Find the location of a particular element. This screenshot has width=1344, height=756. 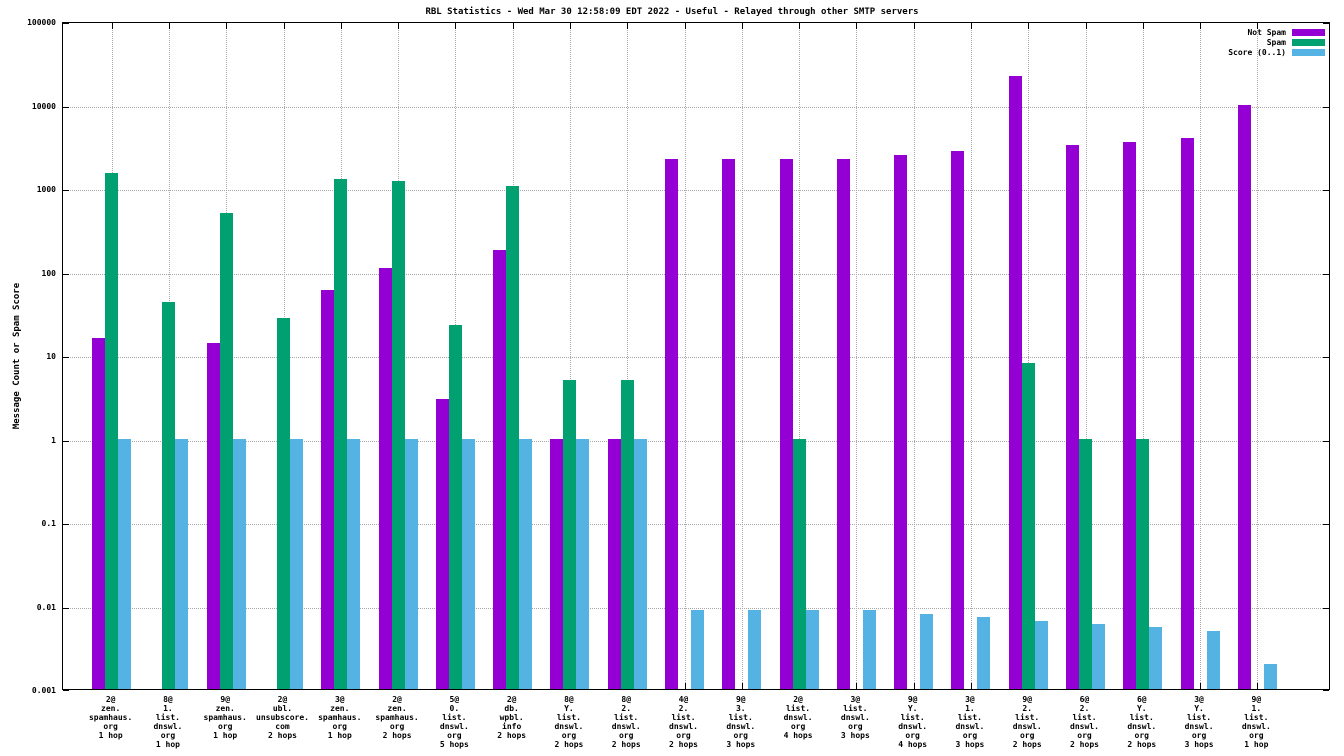

x-tick-label-line: unsubscore. is located at coordinates (282, 717).